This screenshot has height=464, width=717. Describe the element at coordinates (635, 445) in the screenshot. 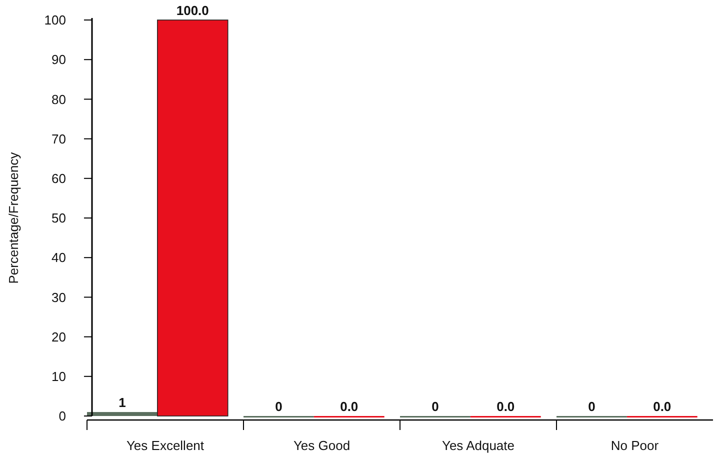

I see `x-tick-label: No Poor` at that location.